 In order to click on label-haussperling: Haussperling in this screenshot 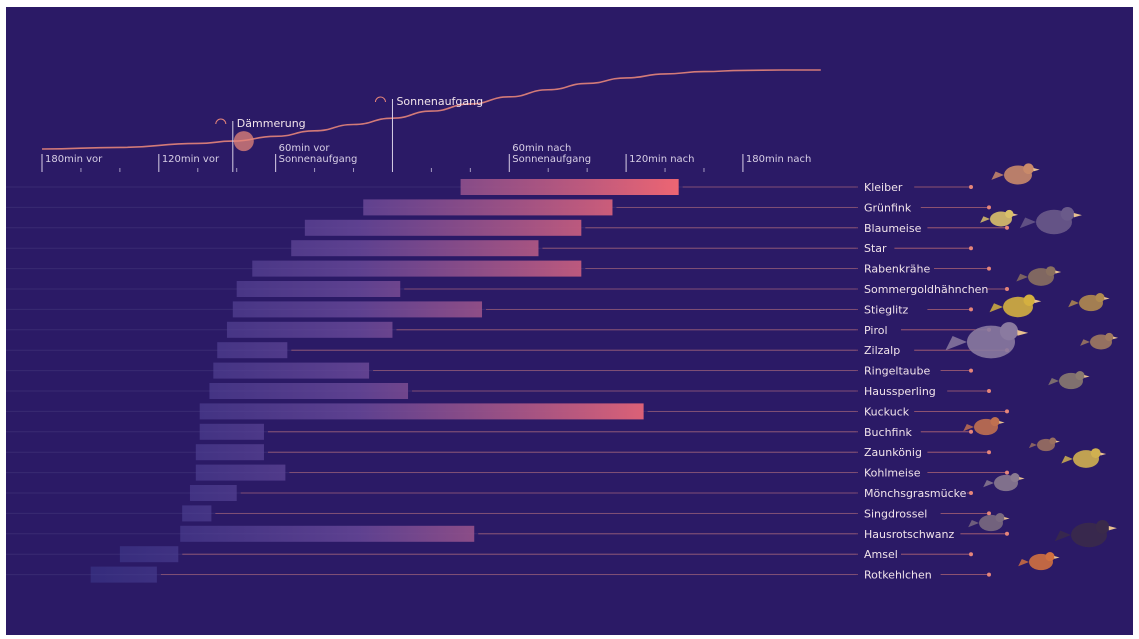, I will do `click(900, 391)`.